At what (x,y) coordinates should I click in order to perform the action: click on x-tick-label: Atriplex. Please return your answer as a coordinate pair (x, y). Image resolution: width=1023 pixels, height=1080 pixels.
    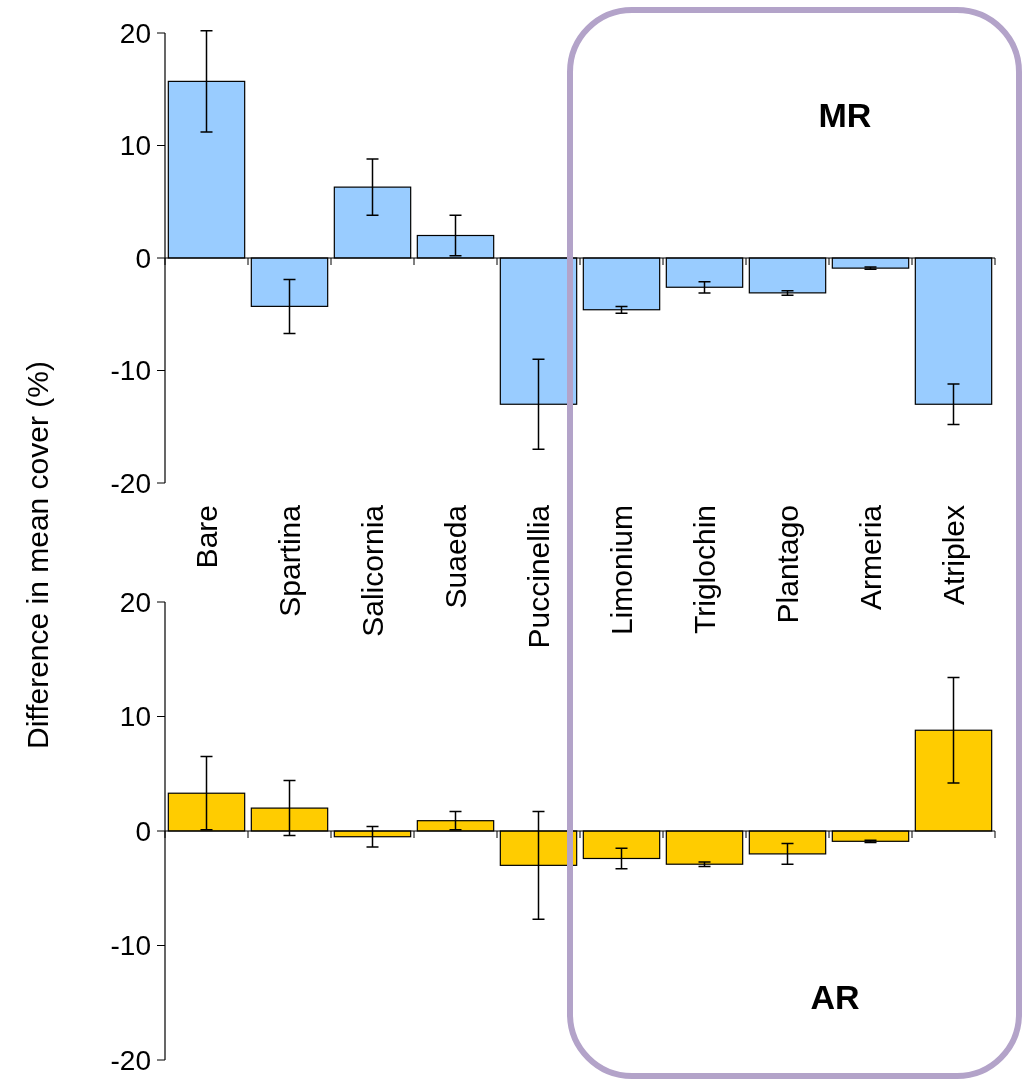
    Looking at the image, I should click on (953, 555).